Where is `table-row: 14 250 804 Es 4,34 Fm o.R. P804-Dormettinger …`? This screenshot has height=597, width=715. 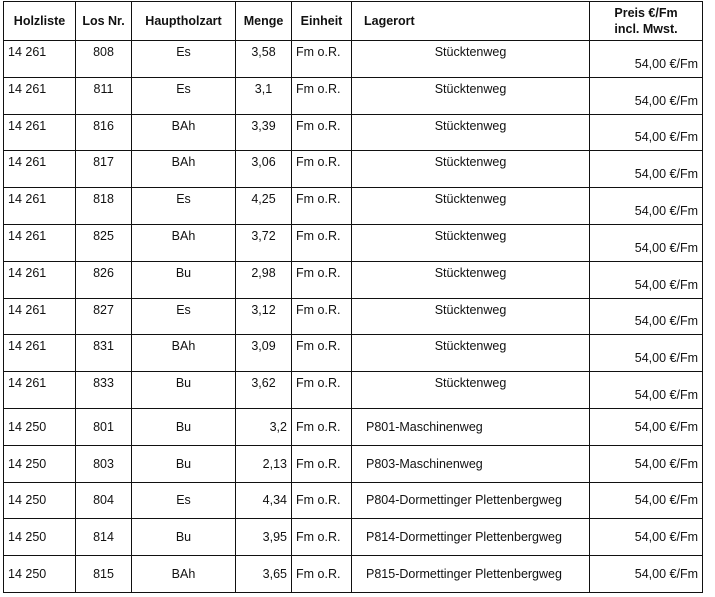
table-row: 14 250 804 Es 4,34 Fm o.R. P804-Dormettinger … is located at coordinates (353, 500).